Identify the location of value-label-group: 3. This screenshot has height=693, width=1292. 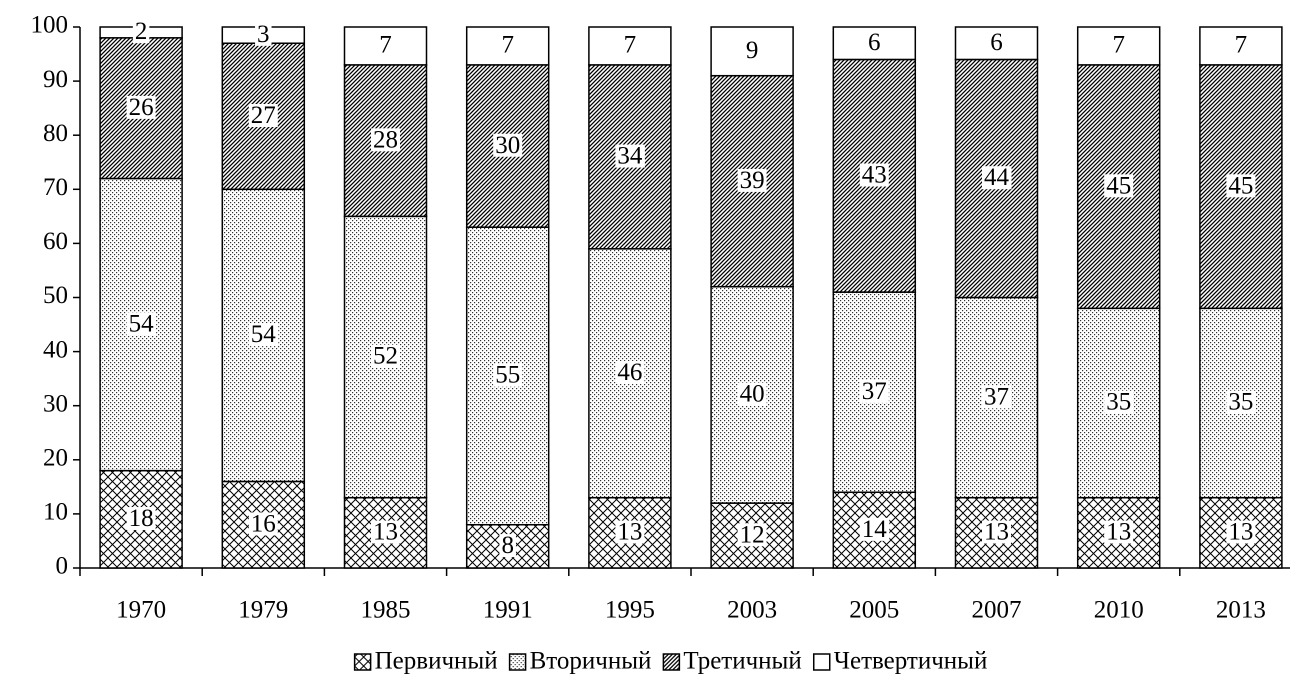
(263, 34).